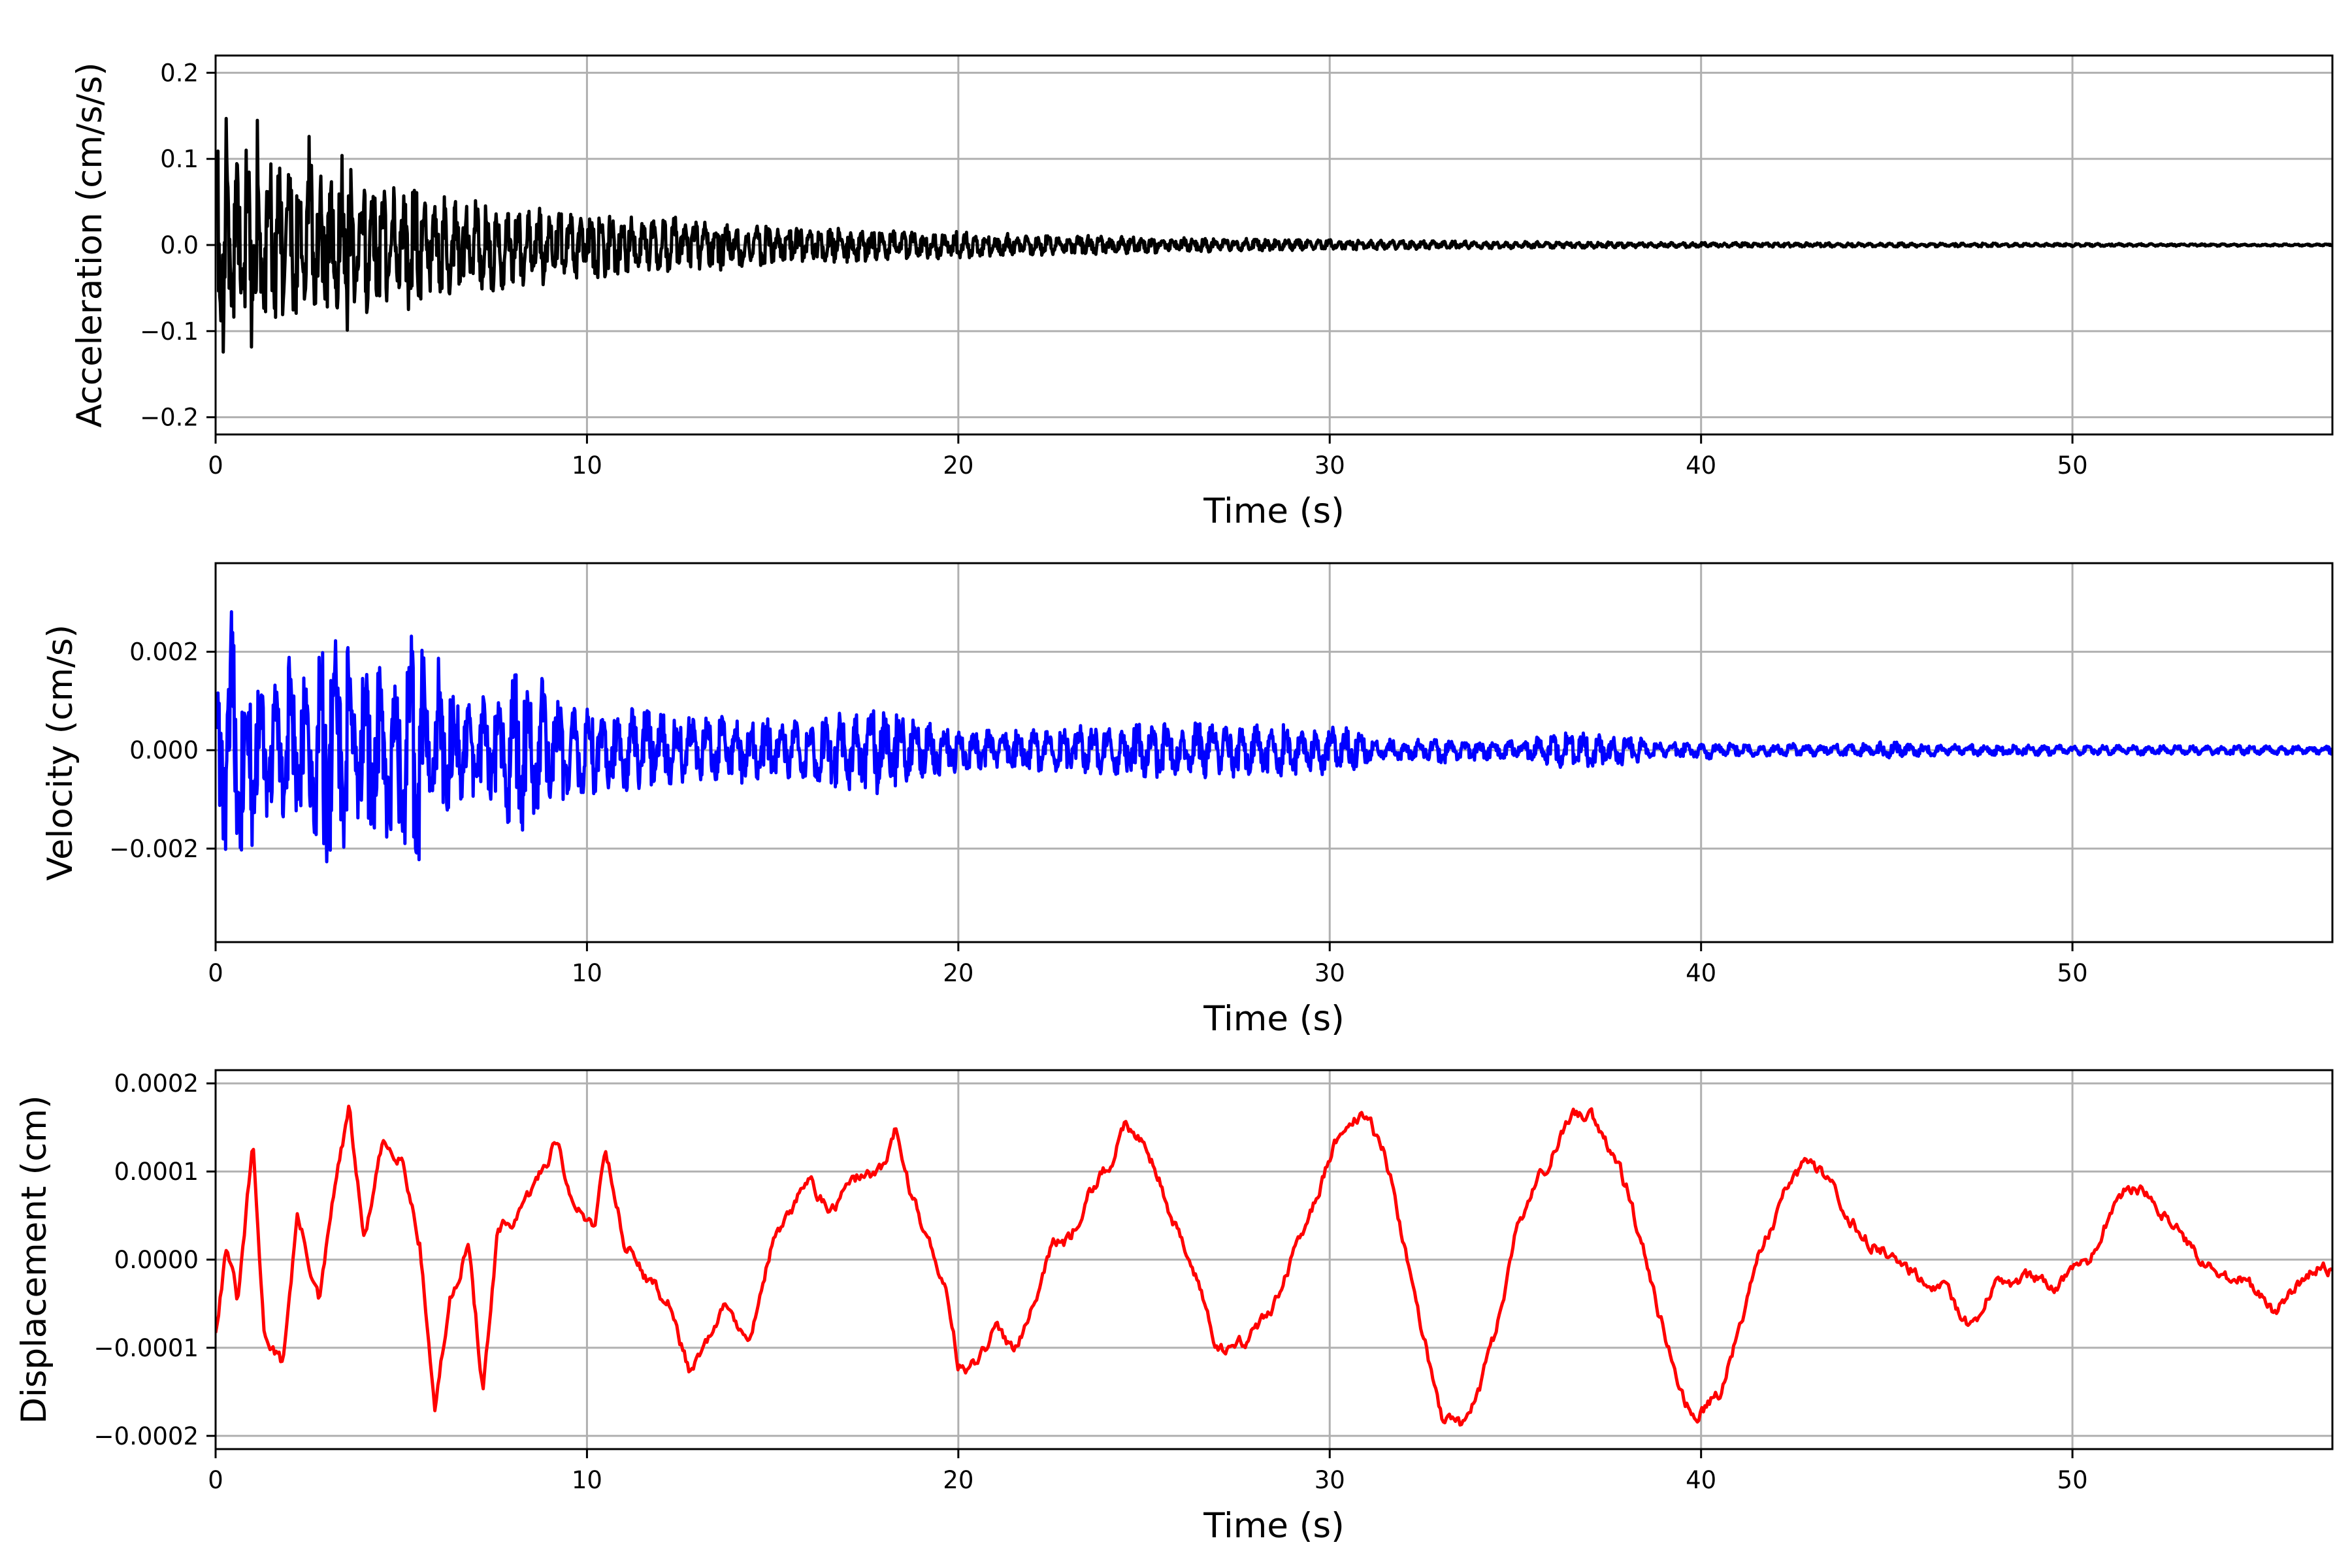 Image resolution: width=2352 pixels, height=1568 pixels. Describe the element at coordinates (1701, 1480) in the screenshot. I see `displacement-xtick-label: 40` at that location.